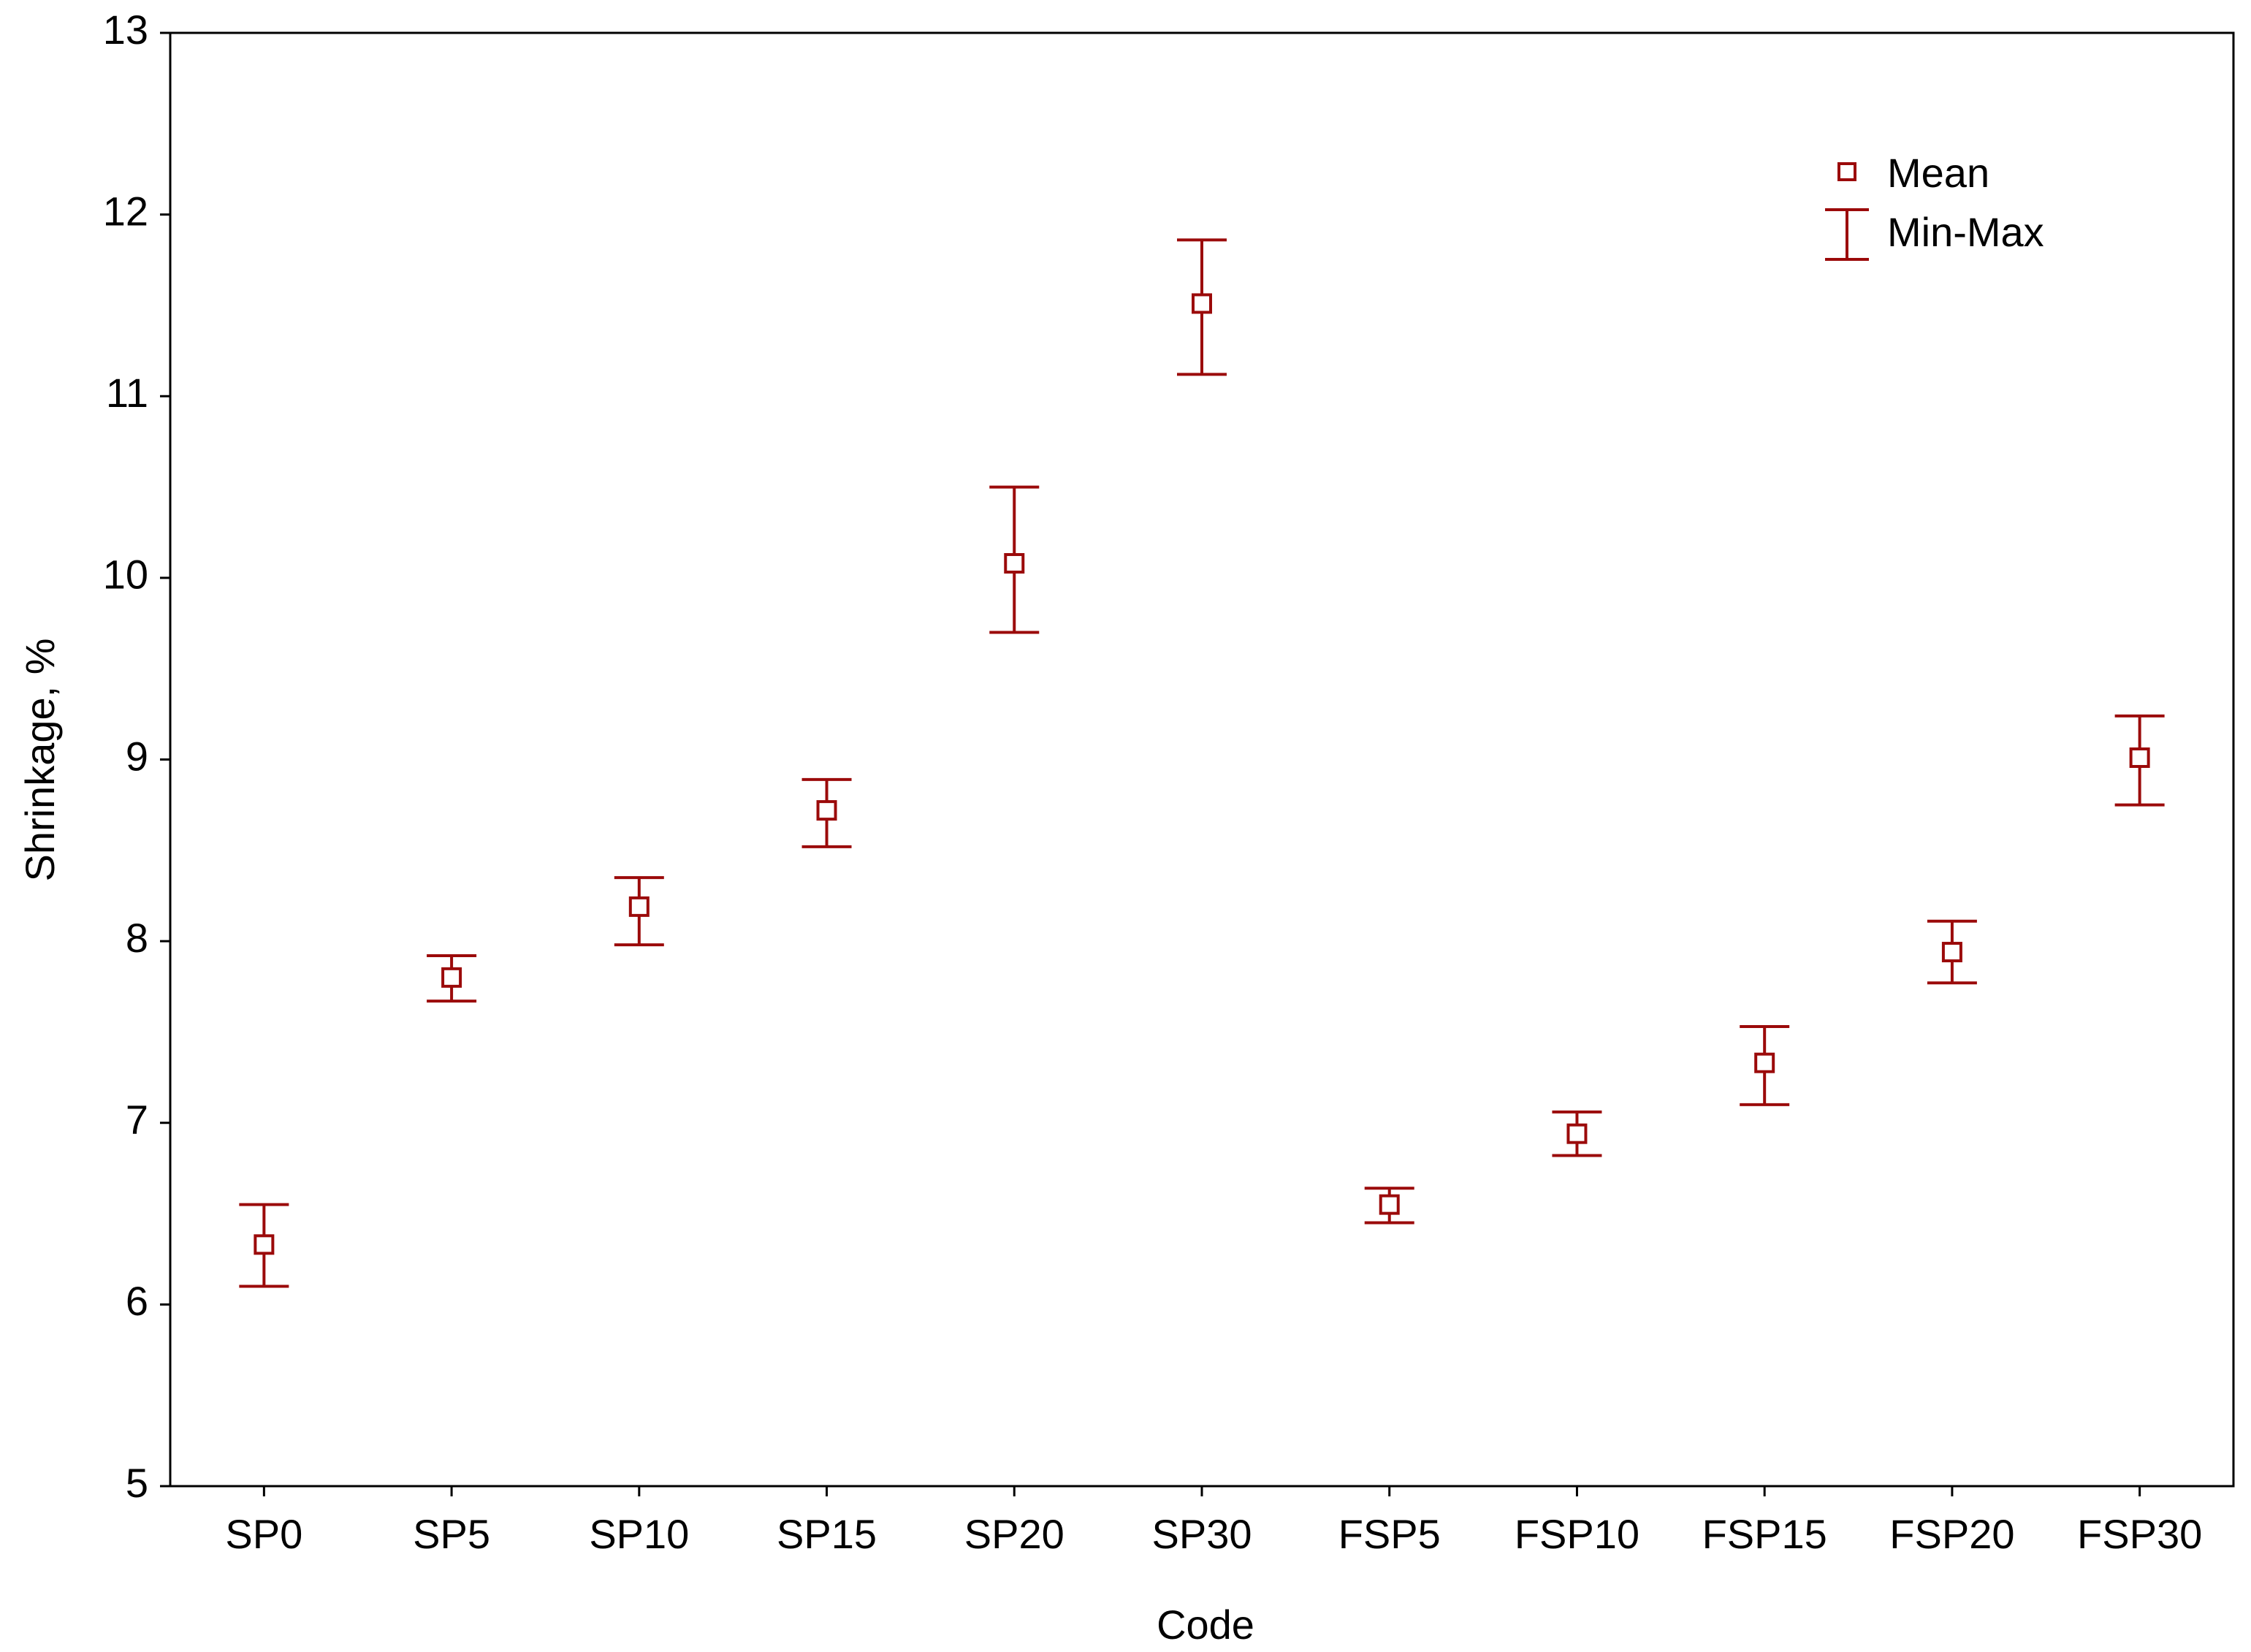 This screenshot has height=1652, width=2251. Describe the element at coordinates (1202, 1534) in the screenshot. I see `x-tick-label: SP30` at that location.